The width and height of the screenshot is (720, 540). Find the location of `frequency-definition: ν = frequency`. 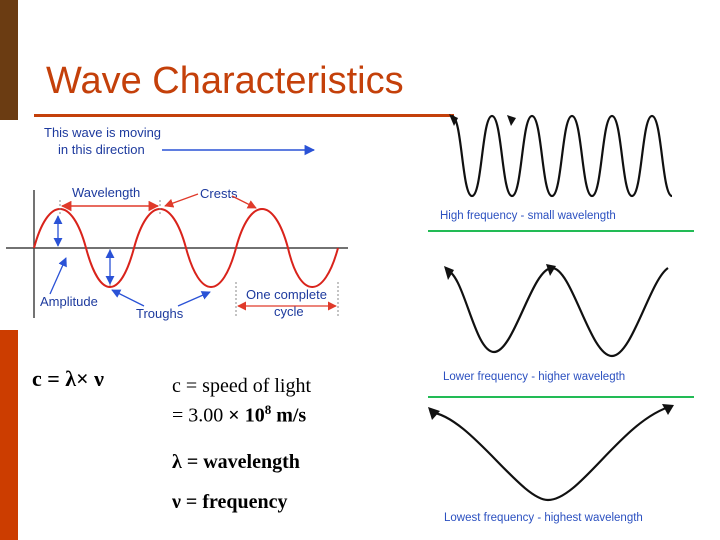

frequency-definition: ν = frequency is located at coordinates (230, 501).